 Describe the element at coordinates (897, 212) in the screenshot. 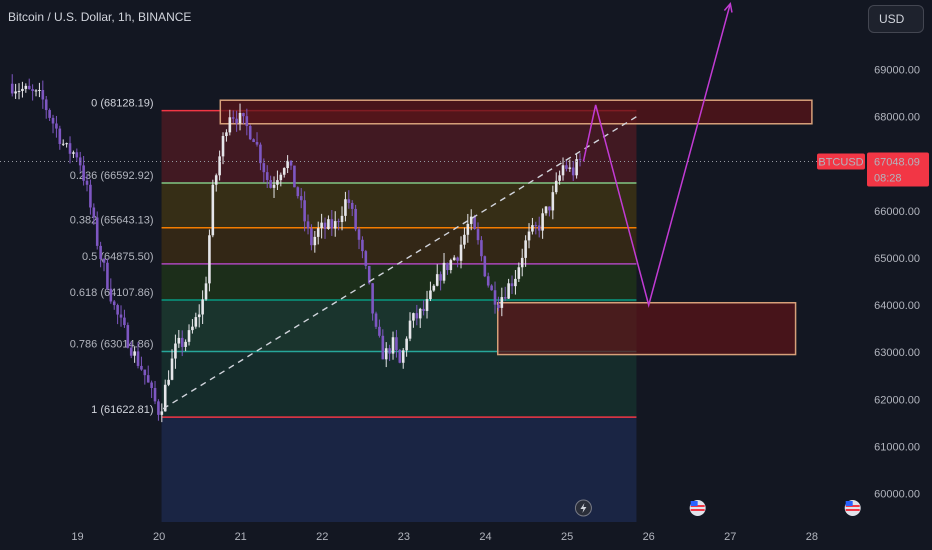

I see `price-axis-label: 66000.00` at that location.